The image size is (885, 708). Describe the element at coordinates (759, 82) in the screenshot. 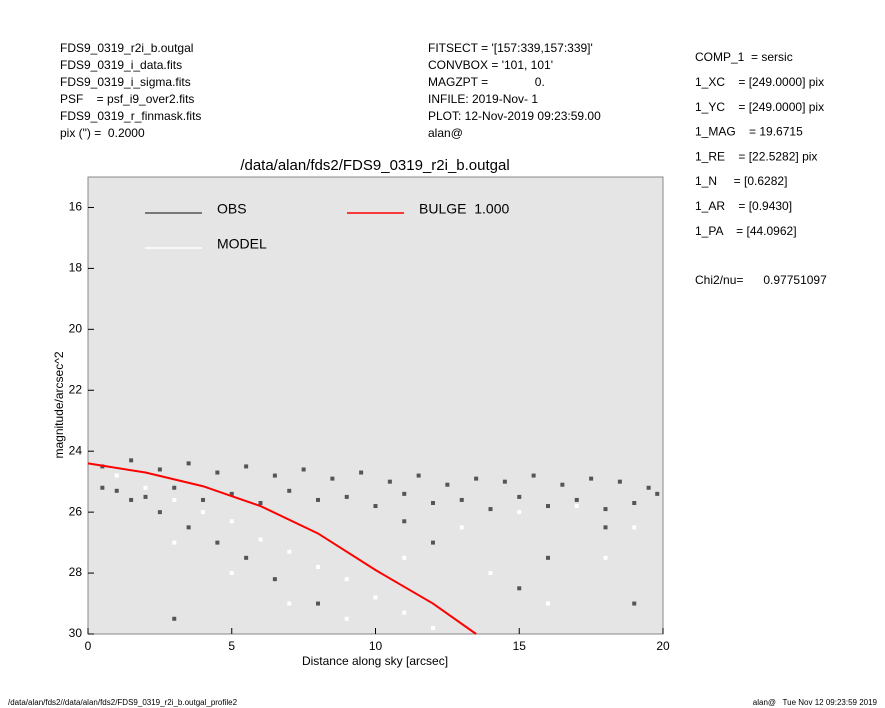

I see `header-right: 1_XC = [249.0000] pix` at that location.